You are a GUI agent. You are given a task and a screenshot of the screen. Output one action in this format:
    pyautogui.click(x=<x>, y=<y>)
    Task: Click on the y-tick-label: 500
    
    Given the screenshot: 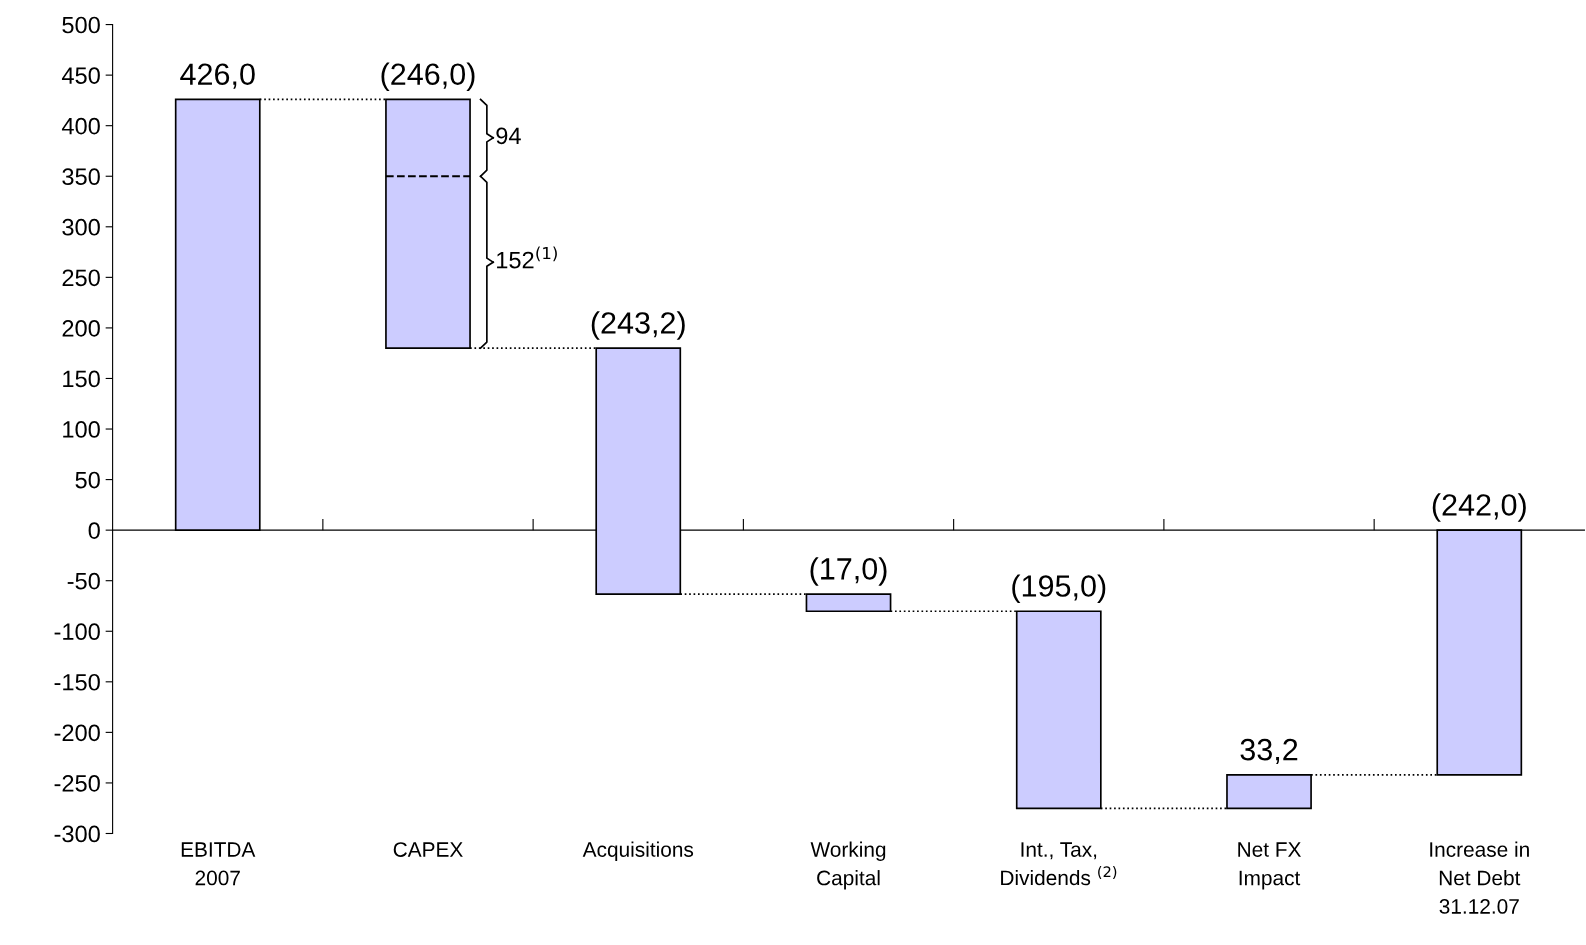 What is the action you would take?
    pyautogui.click(x=81, y=25)
    